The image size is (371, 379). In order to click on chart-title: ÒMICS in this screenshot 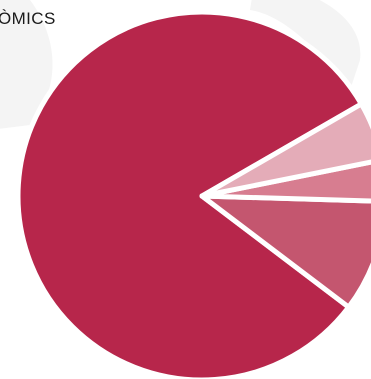, I will do `click(28, 18)`.